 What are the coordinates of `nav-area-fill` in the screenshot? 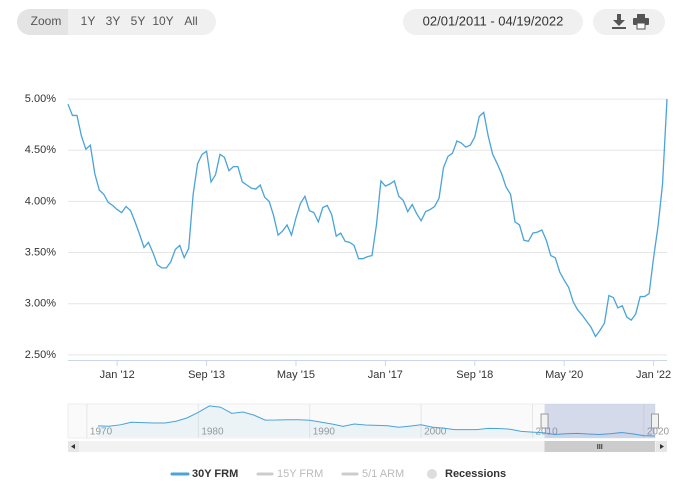 It's located at (376, 421).